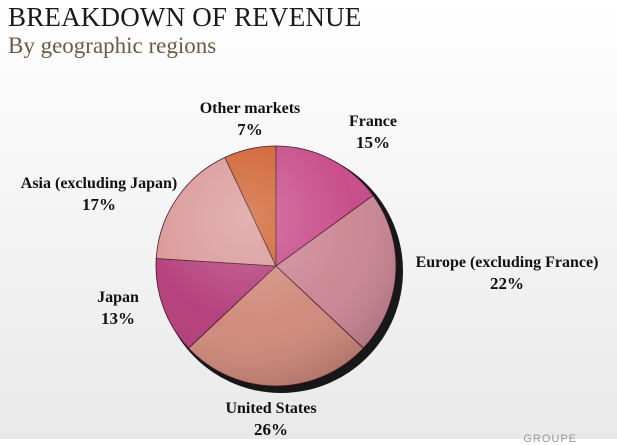  Describe the element at coordinates (118, 308) in the screenshot. I see `slice-label-japan: Japan 13%` at that location.